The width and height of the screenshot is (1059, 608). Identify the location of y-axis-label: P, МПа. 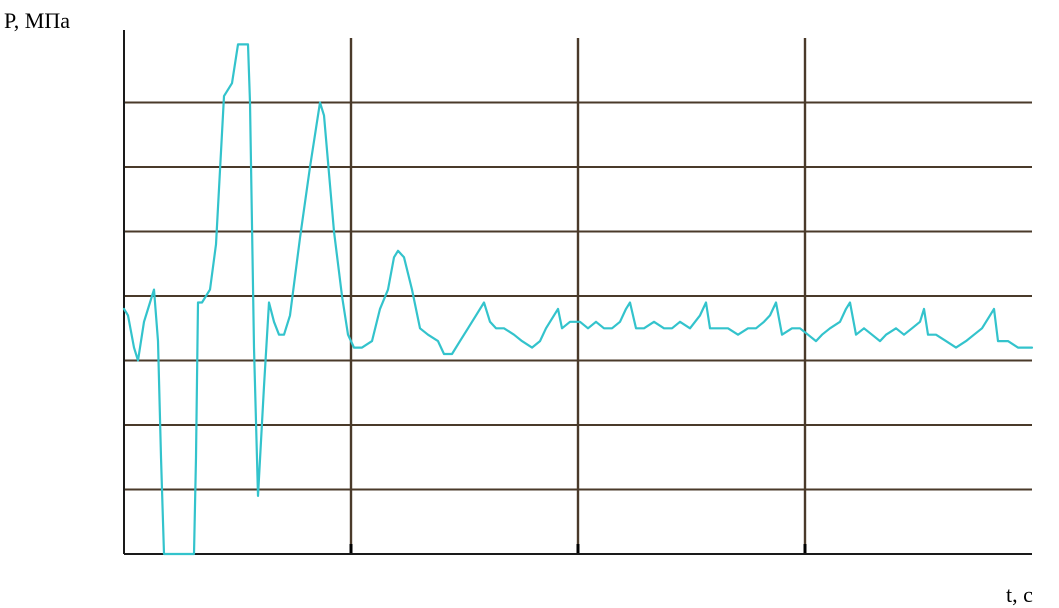
(37, 20).